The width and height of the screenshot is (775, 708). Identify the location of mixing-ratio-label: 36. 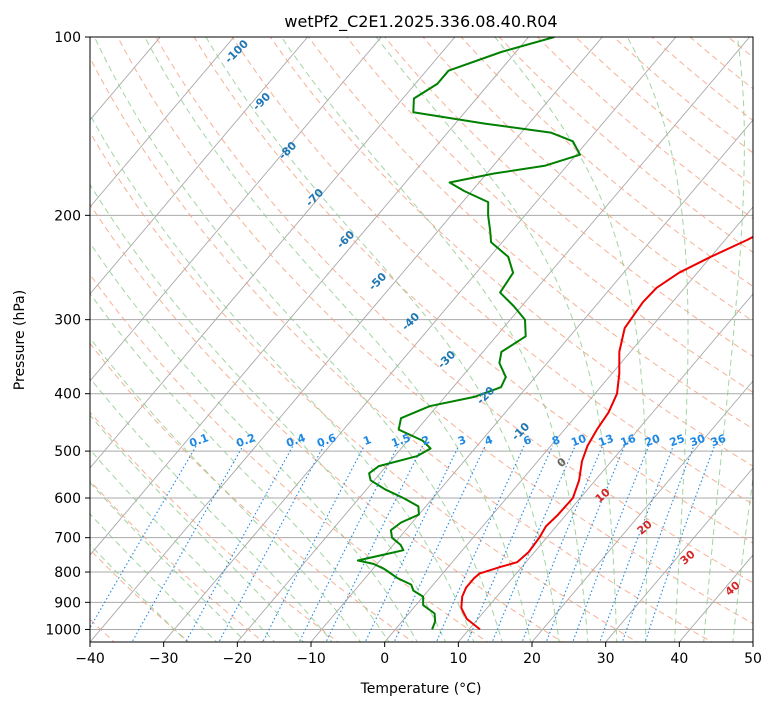
(718, 441).